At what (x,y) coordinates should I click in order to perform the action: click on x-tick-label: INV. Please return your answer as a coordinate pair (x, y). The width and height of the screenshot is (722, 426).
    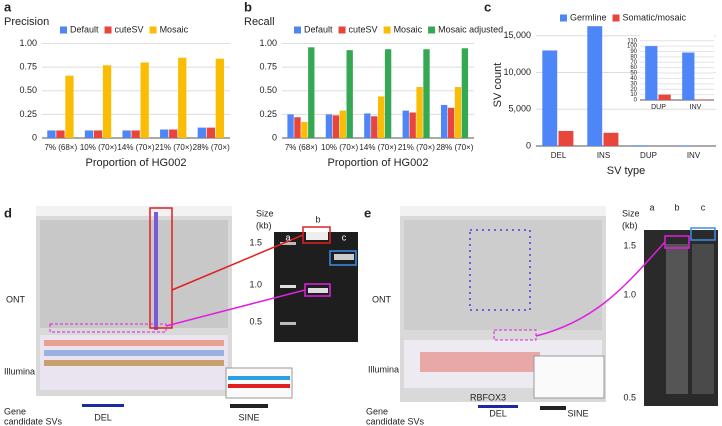
    Looking at the image, I should click on (696, 107).